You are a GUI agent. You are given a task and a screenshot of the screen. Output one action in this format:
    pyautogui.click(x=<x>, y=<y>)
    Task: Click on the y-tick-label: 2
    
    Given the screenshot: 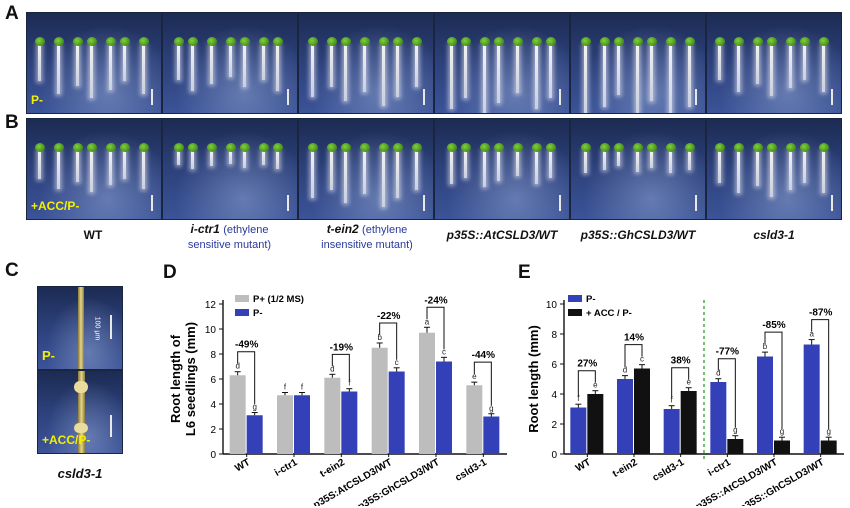 What is the action you would take?
    pyautogui.click(x=554, y=425)
    